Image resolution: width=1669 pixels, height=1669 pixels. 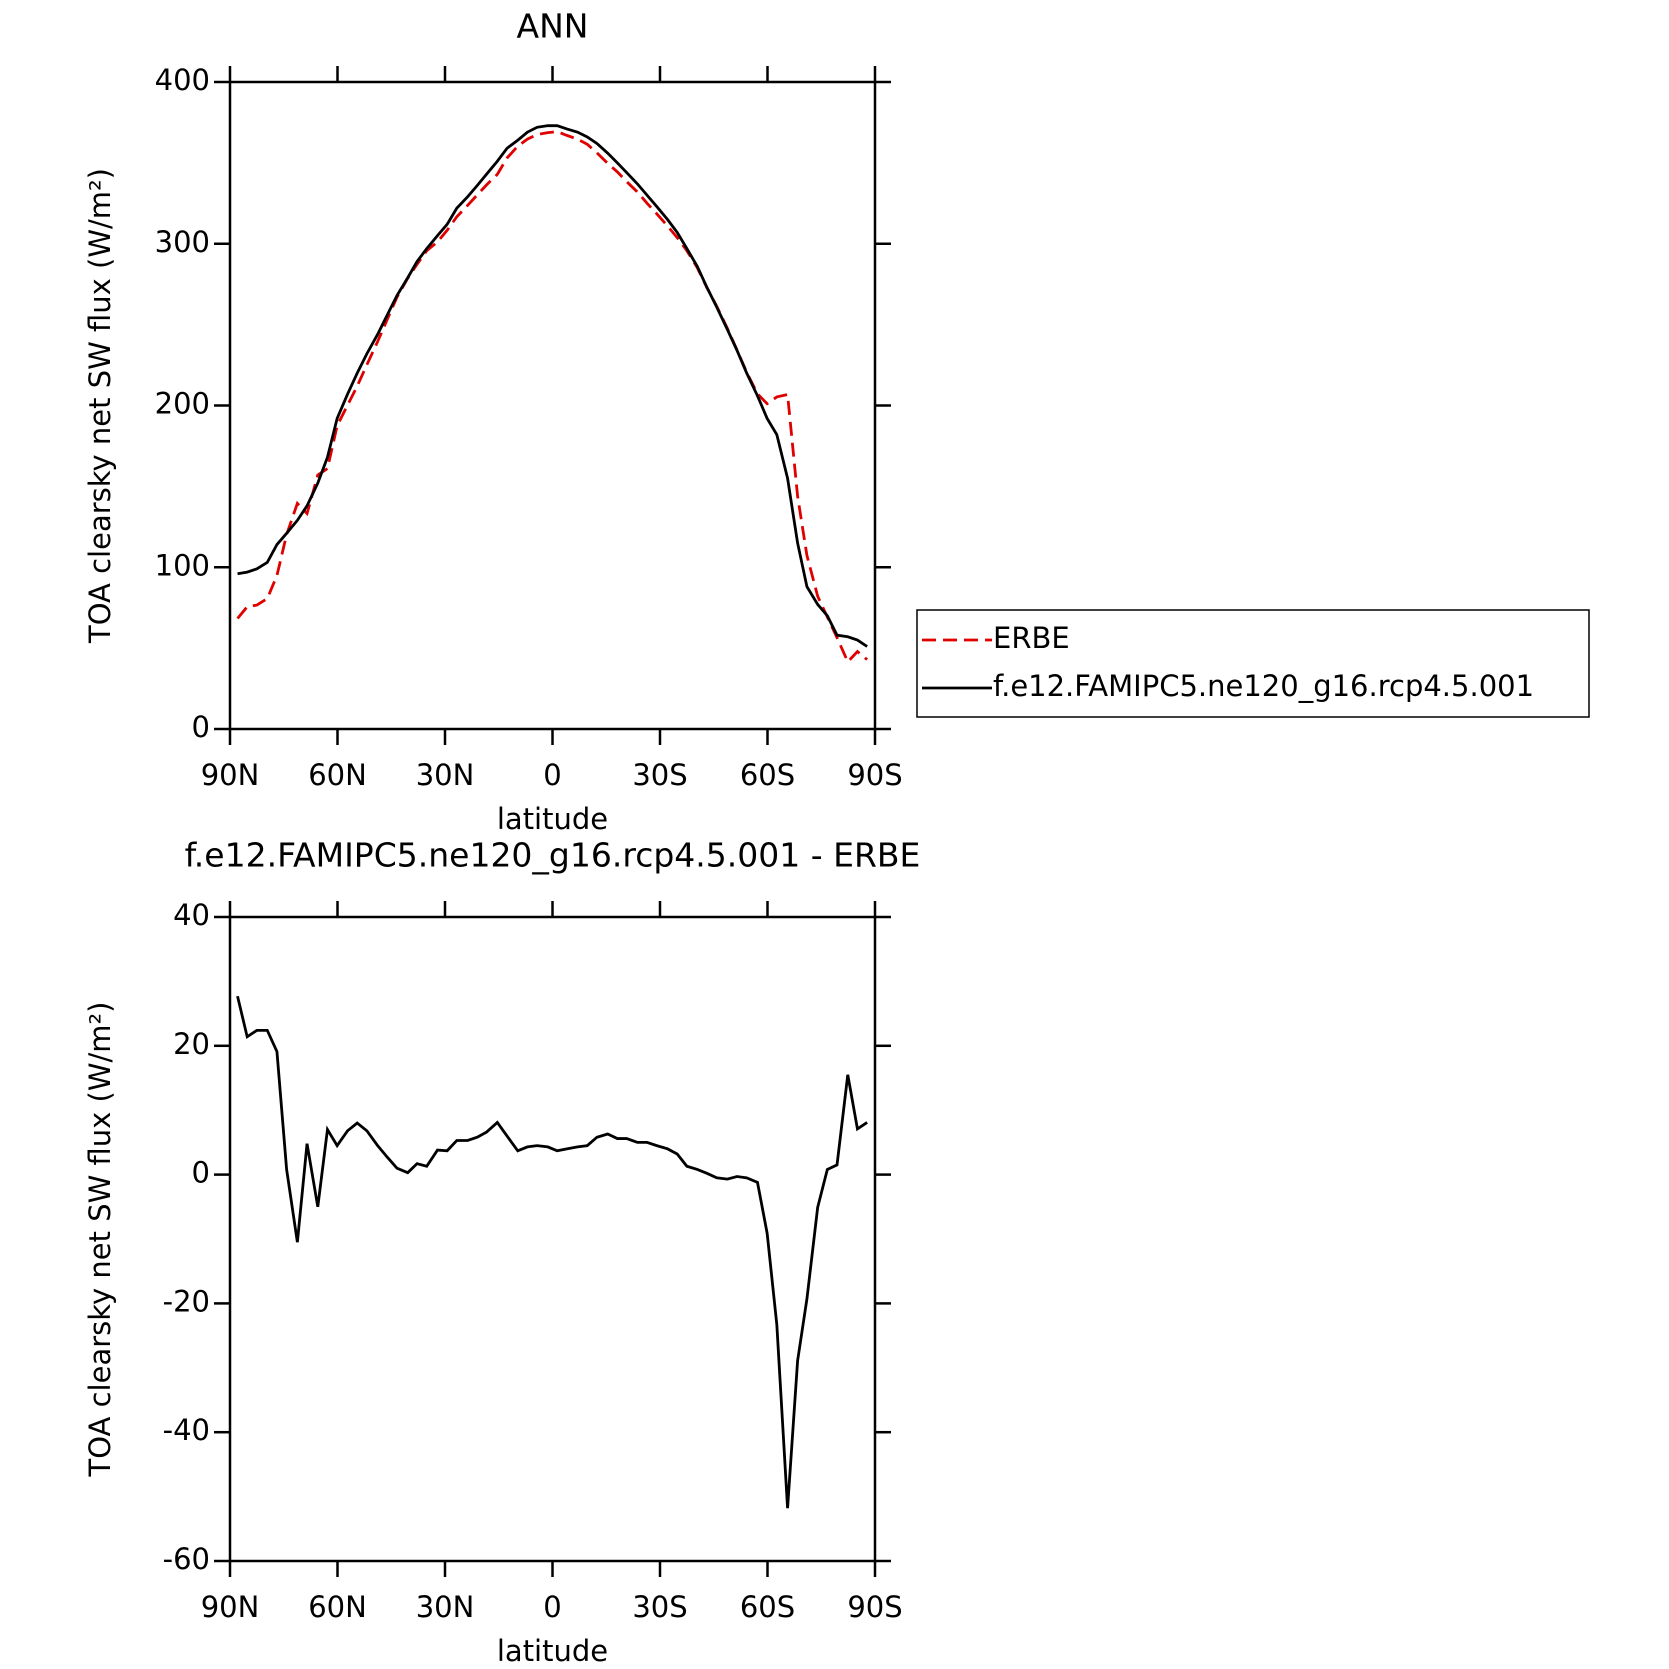 What do you see at coordinates (1263, 686) in the screenshot?
I see `legend-label: f.e12.FAMIPC5.ne120_g16.rcp4.5.001` at bounding box center [1263, 686].